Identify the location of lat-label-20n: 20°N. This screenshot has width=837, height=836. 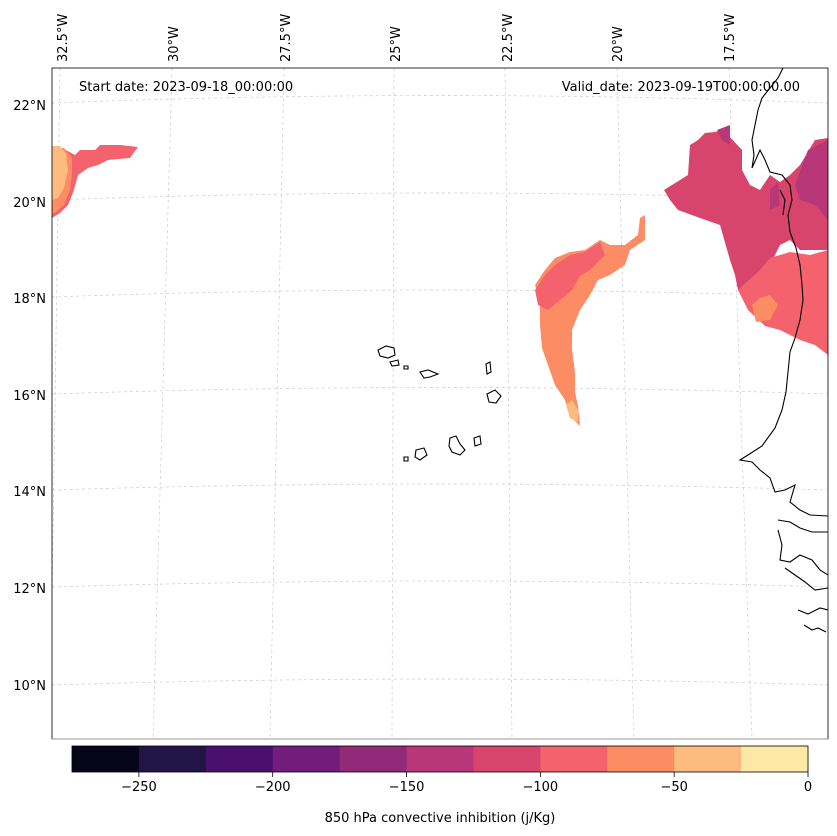
(29, 203).